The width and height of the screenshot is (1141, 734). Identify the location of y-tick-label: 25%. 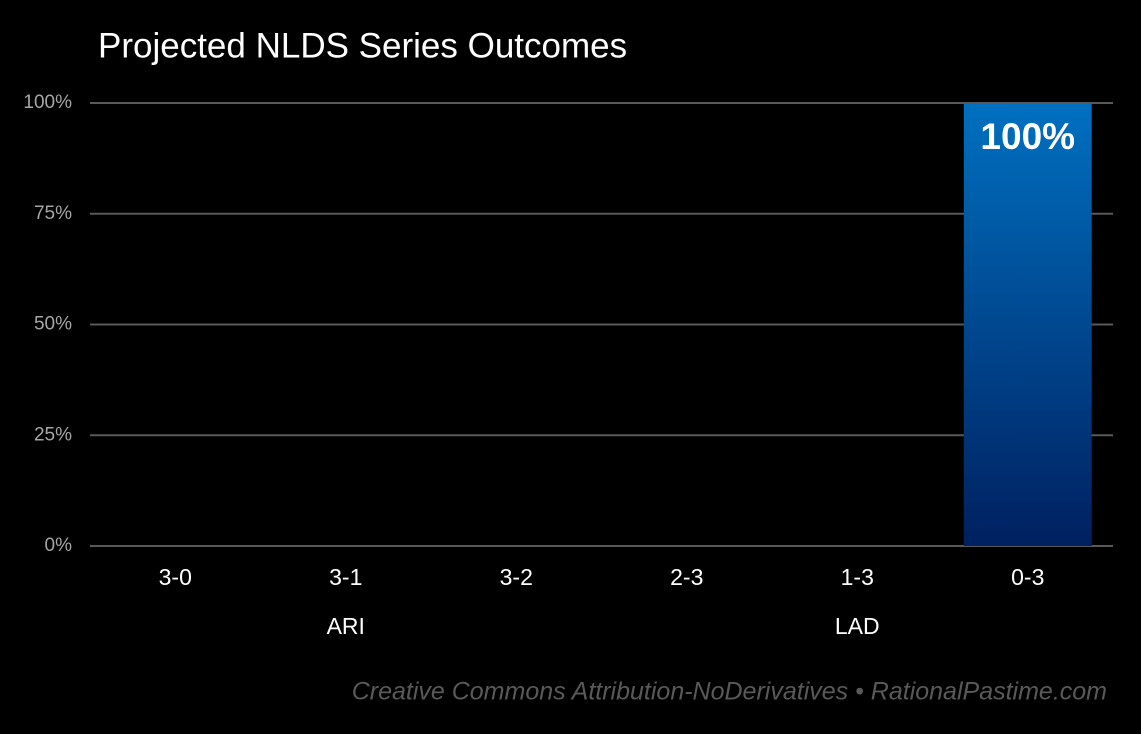
(53, 434).